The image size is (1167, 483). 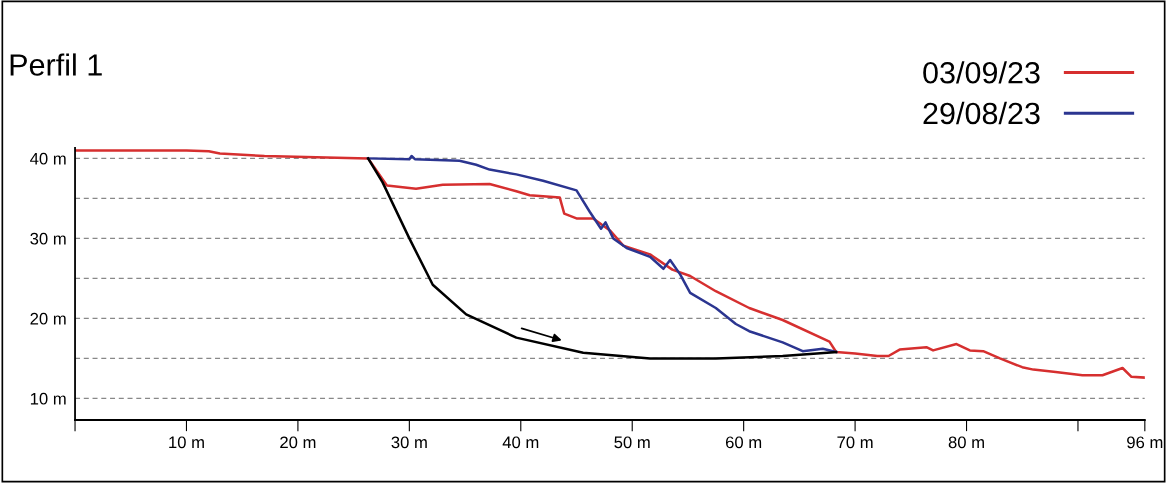 What do you see at coordinates (48, 318) in the screenshot?
I see `y-tick-label: 20 m` at bounding box center [48, 318].